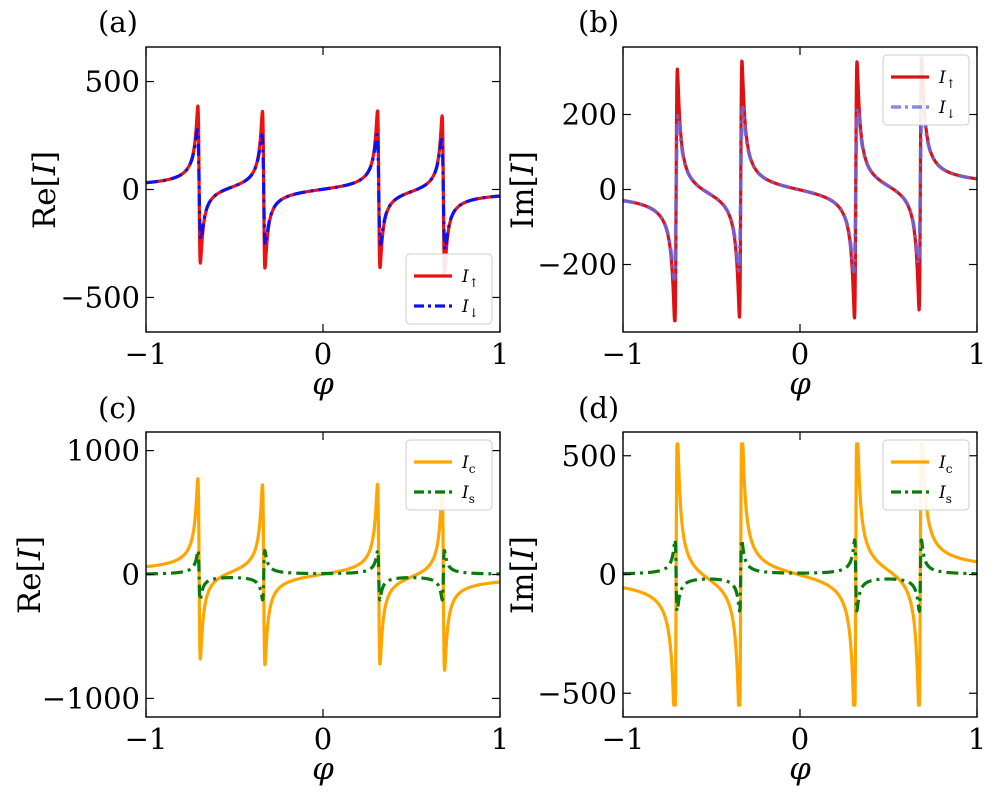 This screenshot has width=996, height=799. What do you see at coordinates (118, 22) in the screenshot?
I see `panel-label: (a)` at bounding box center [118, 22].